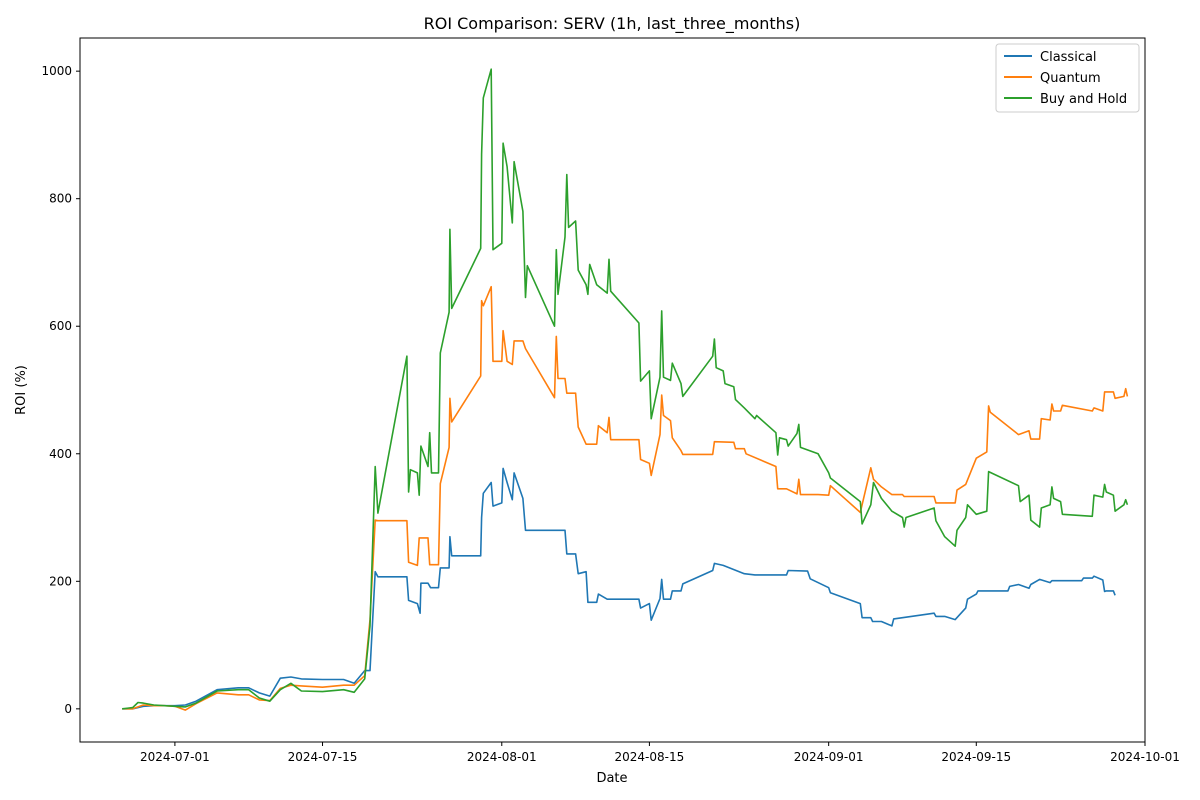 This screenshot has width=1200, height=800. Describe the element at coordinates (68, 709) in the screenshot. I see `y-tick-label: 0` at that location.